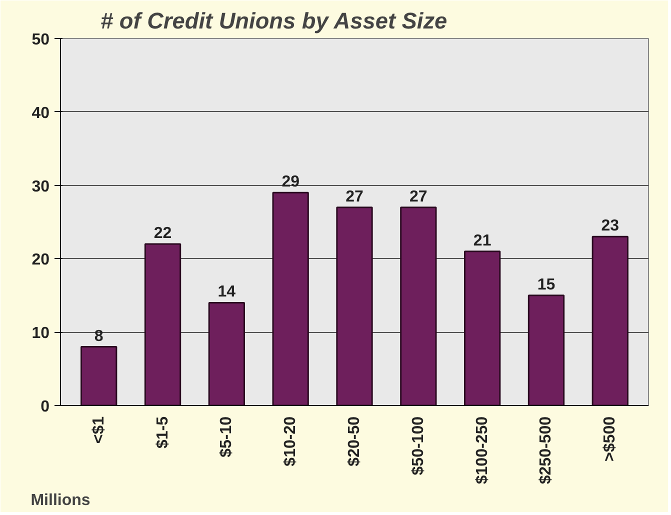 This screenshot has height=515, width=671. I want to click on data-label: 23, so click(610, 226).